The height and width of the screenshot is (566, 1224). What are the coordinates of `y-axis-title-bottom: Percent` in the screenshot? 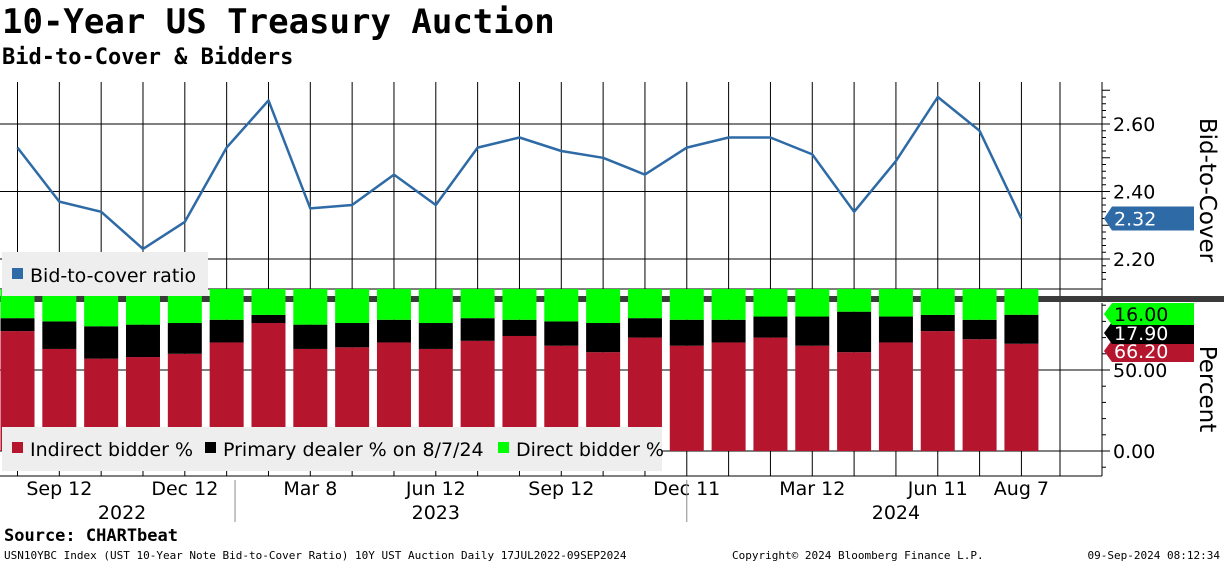 It's located at (1207, 389).